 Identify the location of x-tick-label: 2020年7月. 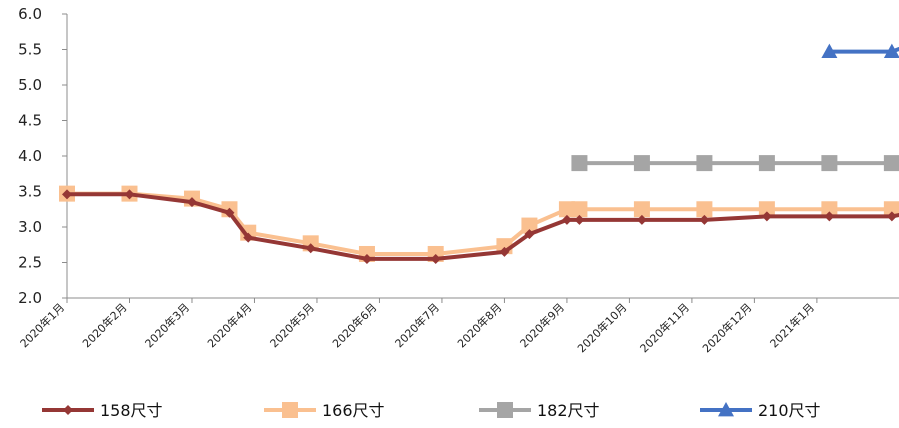
(417, 325).